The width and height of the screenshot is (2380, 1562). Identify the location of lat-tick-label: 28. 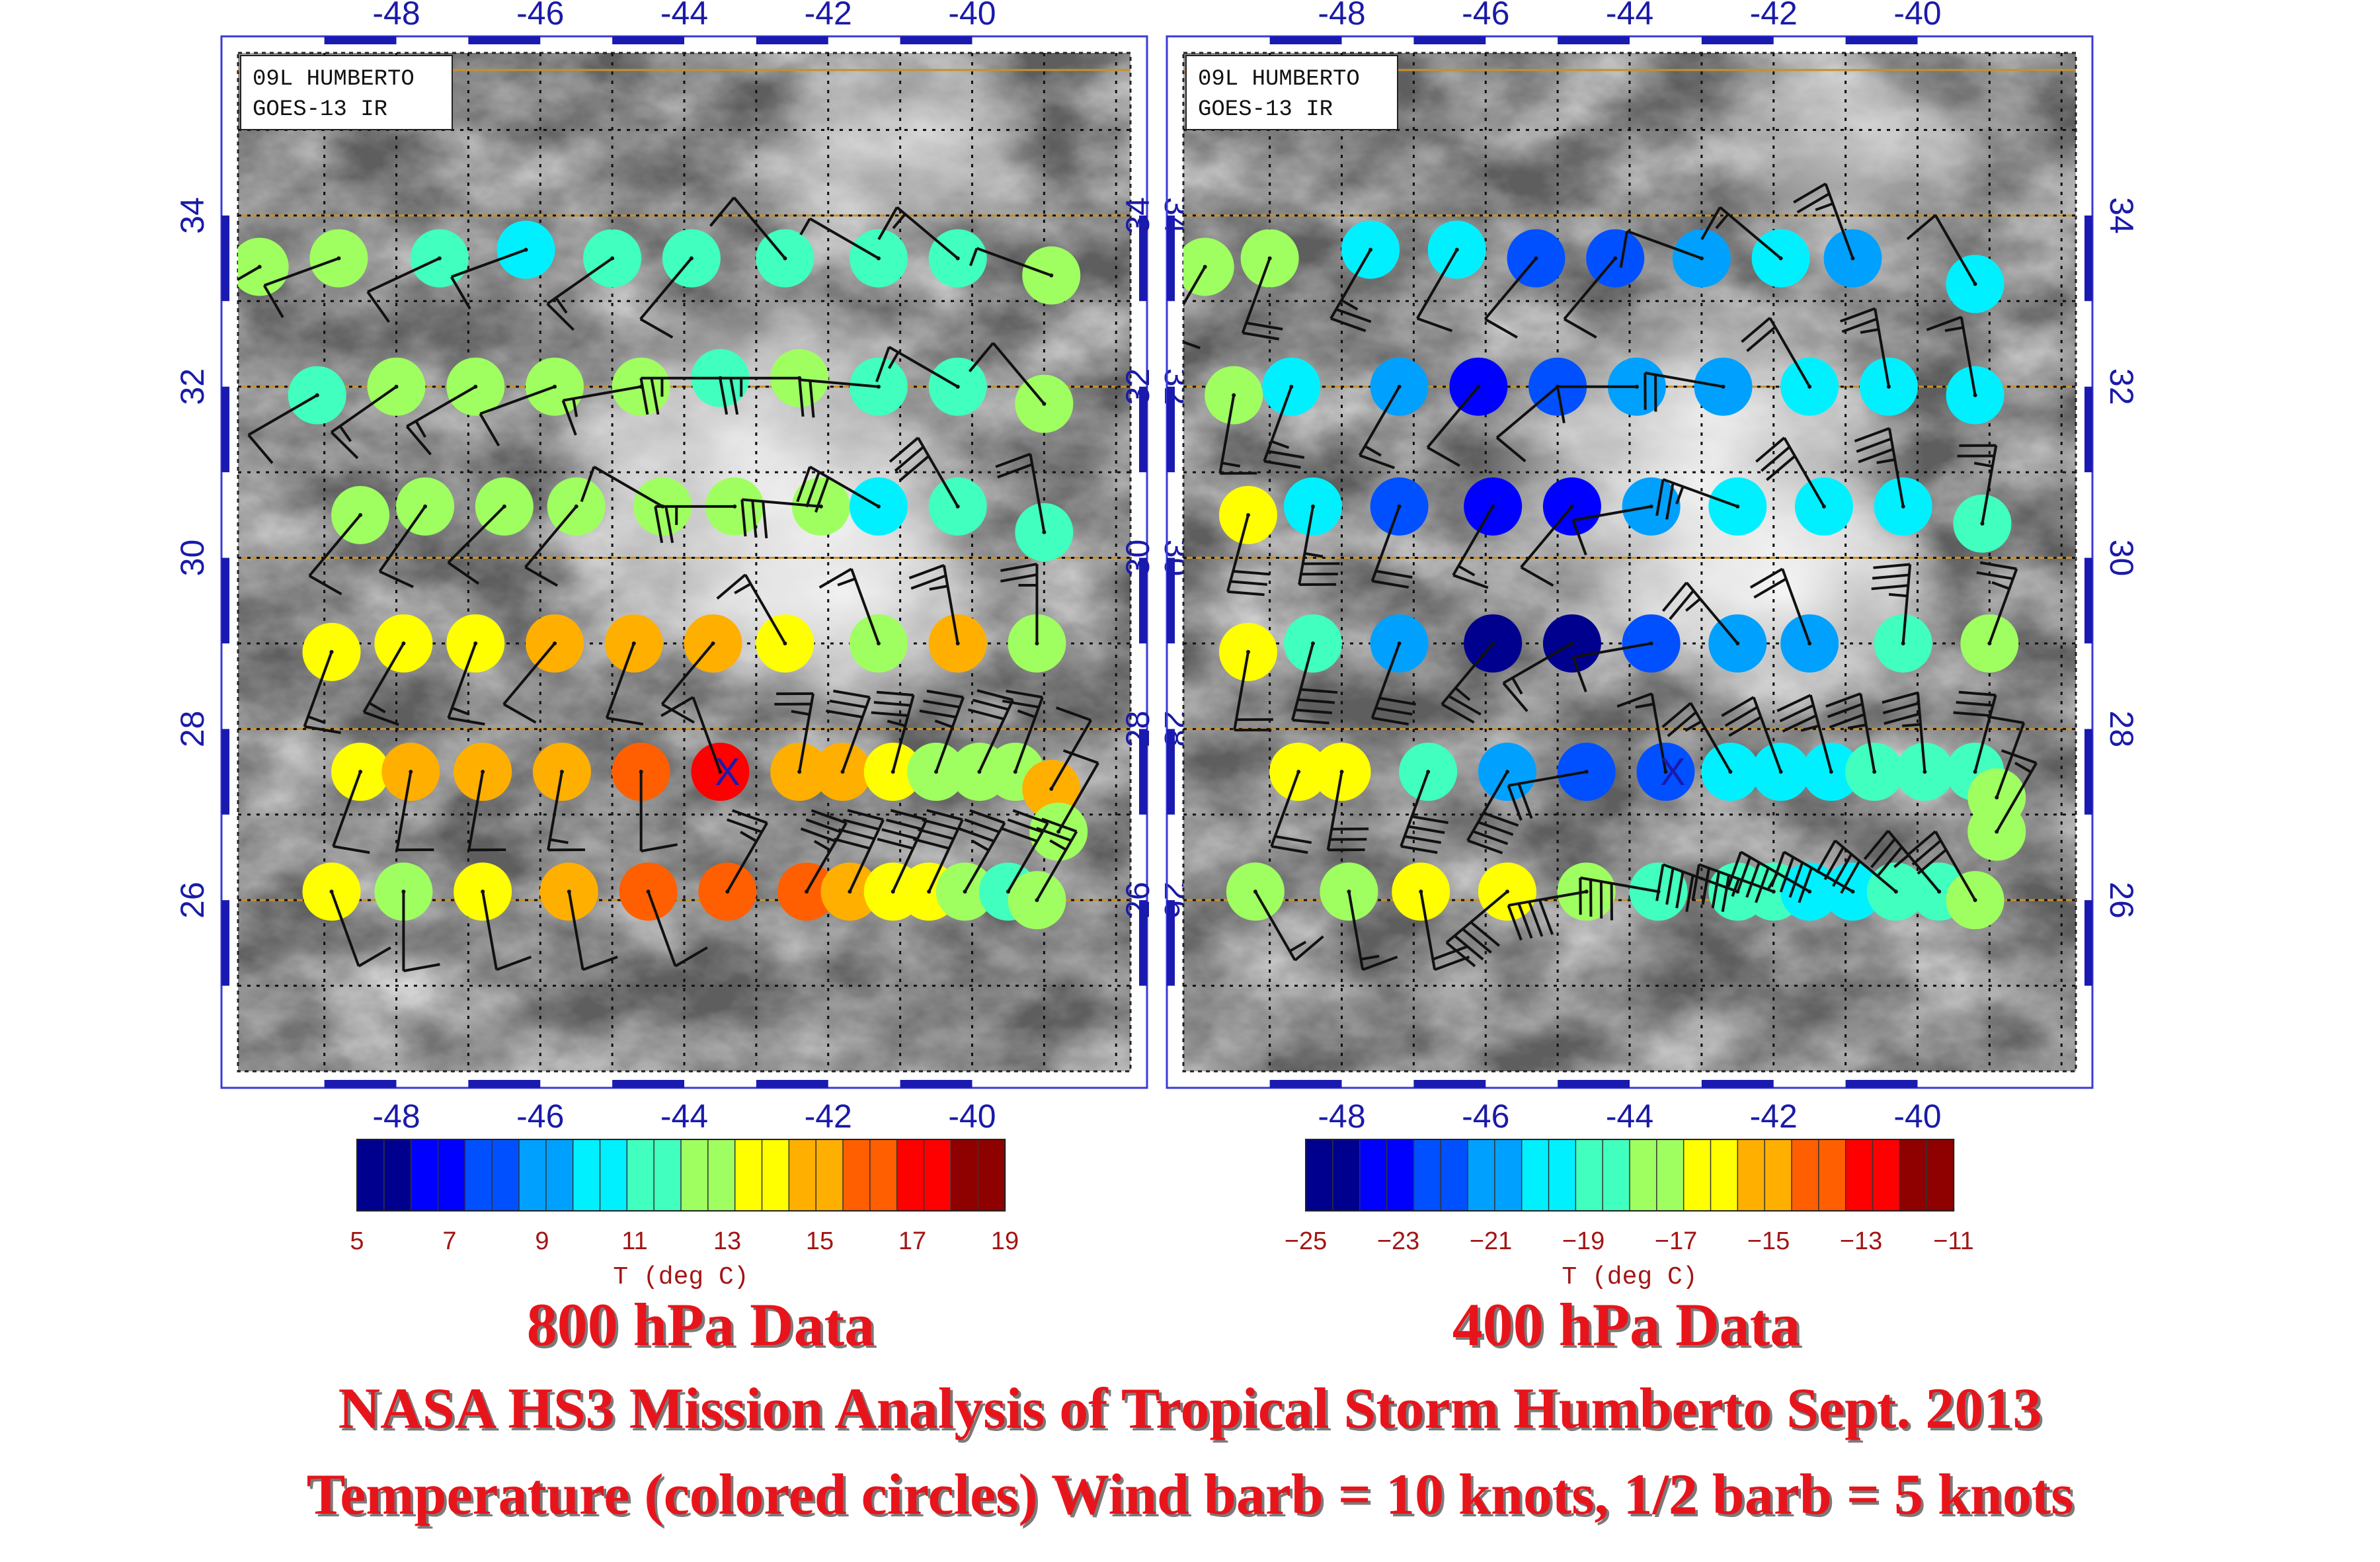
(1137, 729).